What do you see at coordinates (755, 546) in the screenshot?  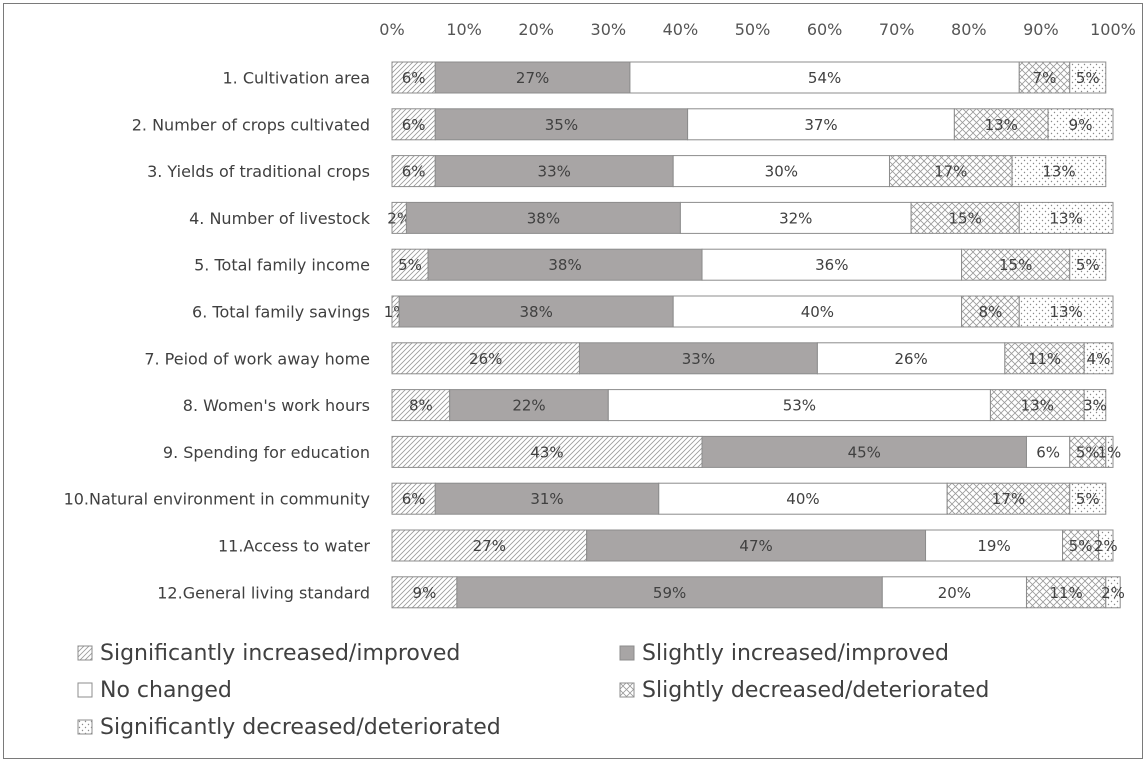 I see `data-label: 47%` at bounding box center [755, 546].